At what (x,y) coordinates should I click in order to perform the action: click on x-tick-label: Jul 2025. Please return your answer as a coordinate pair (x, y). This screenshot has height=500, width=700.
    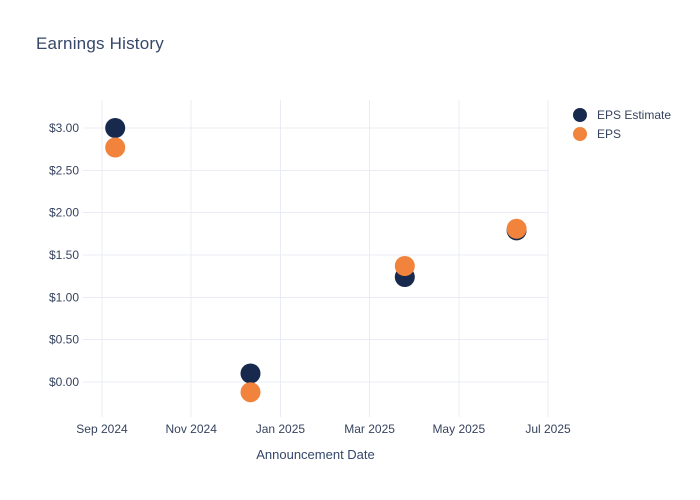
    Looking at the image, I should click on (548, 429).